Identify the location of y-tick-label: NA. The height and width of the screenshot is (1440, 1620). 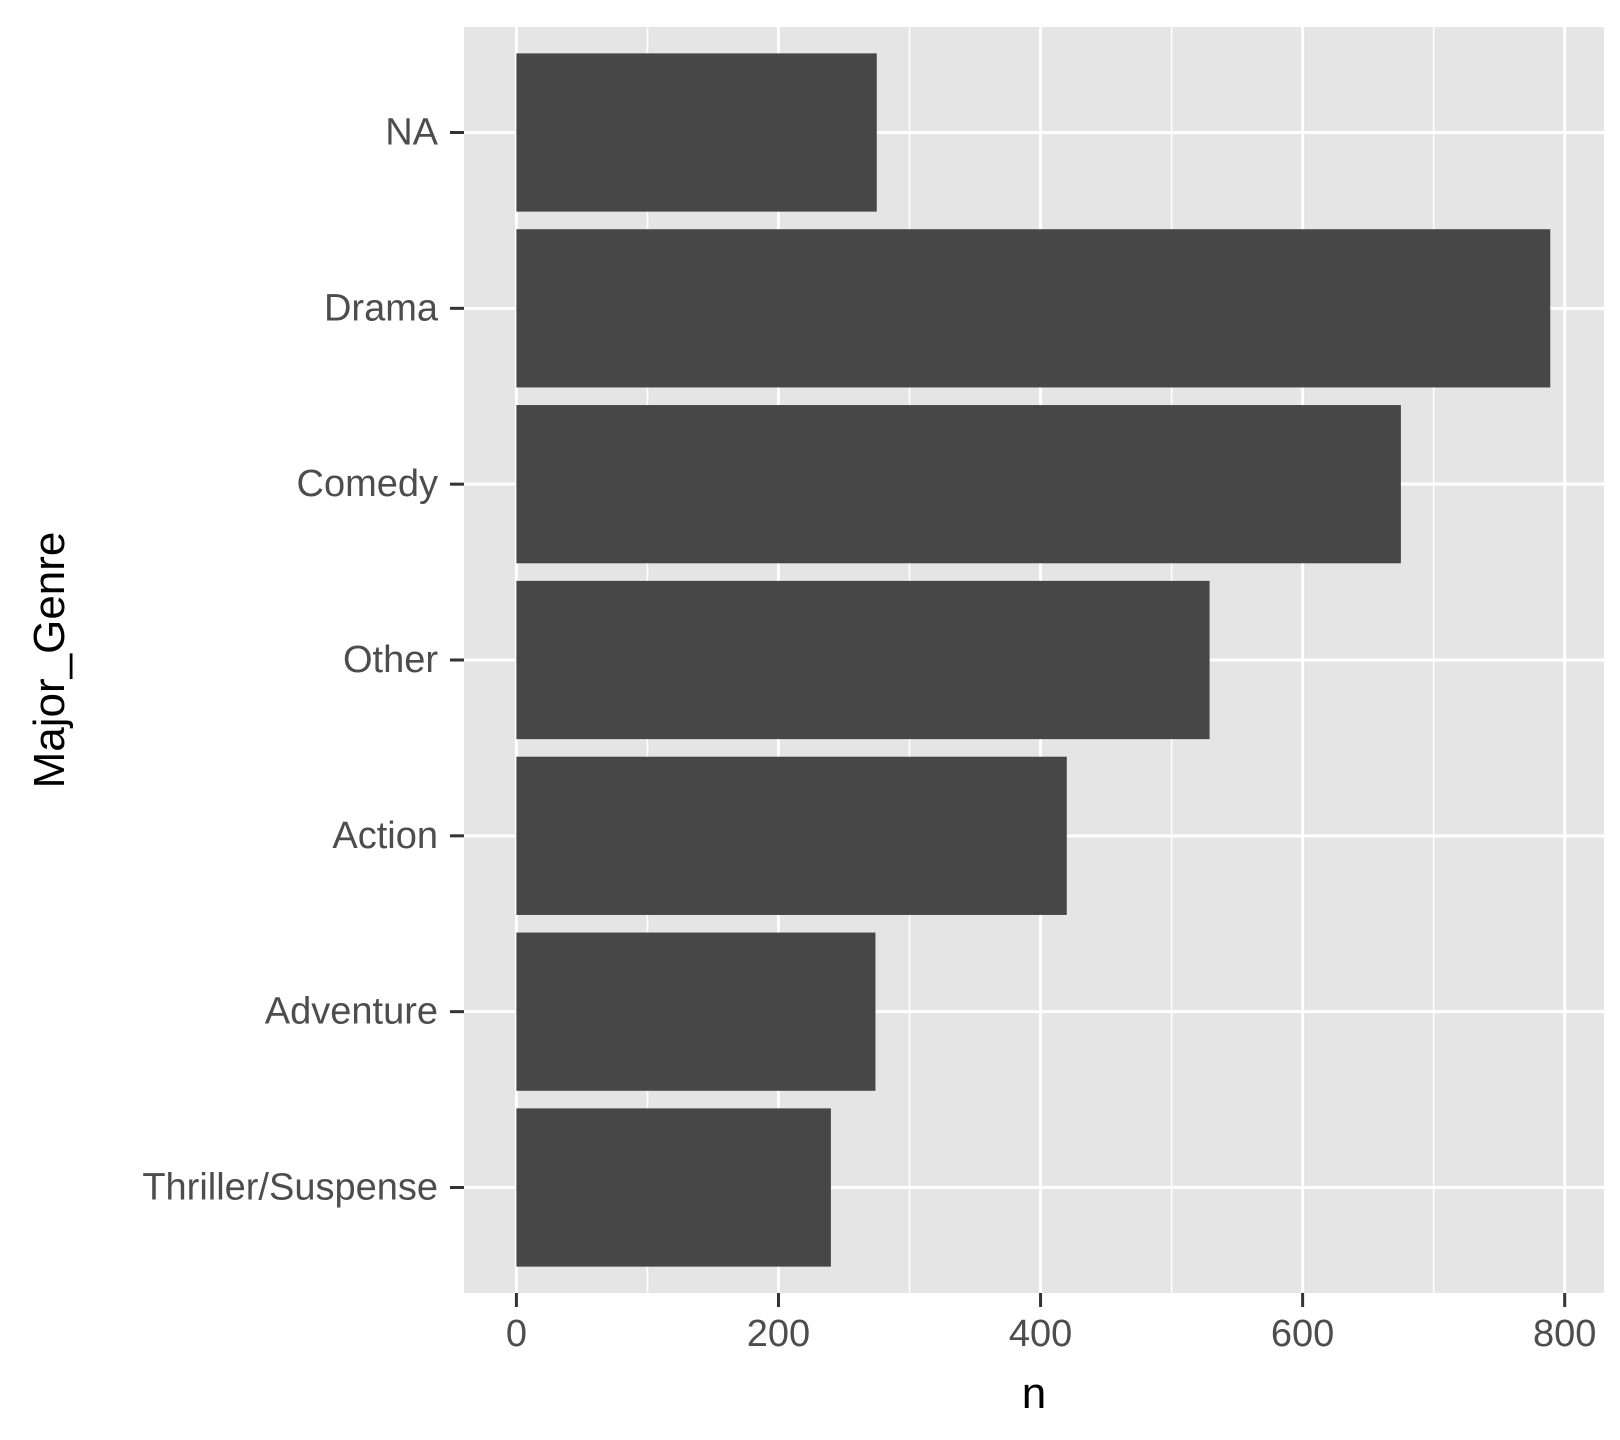
(411, 133).